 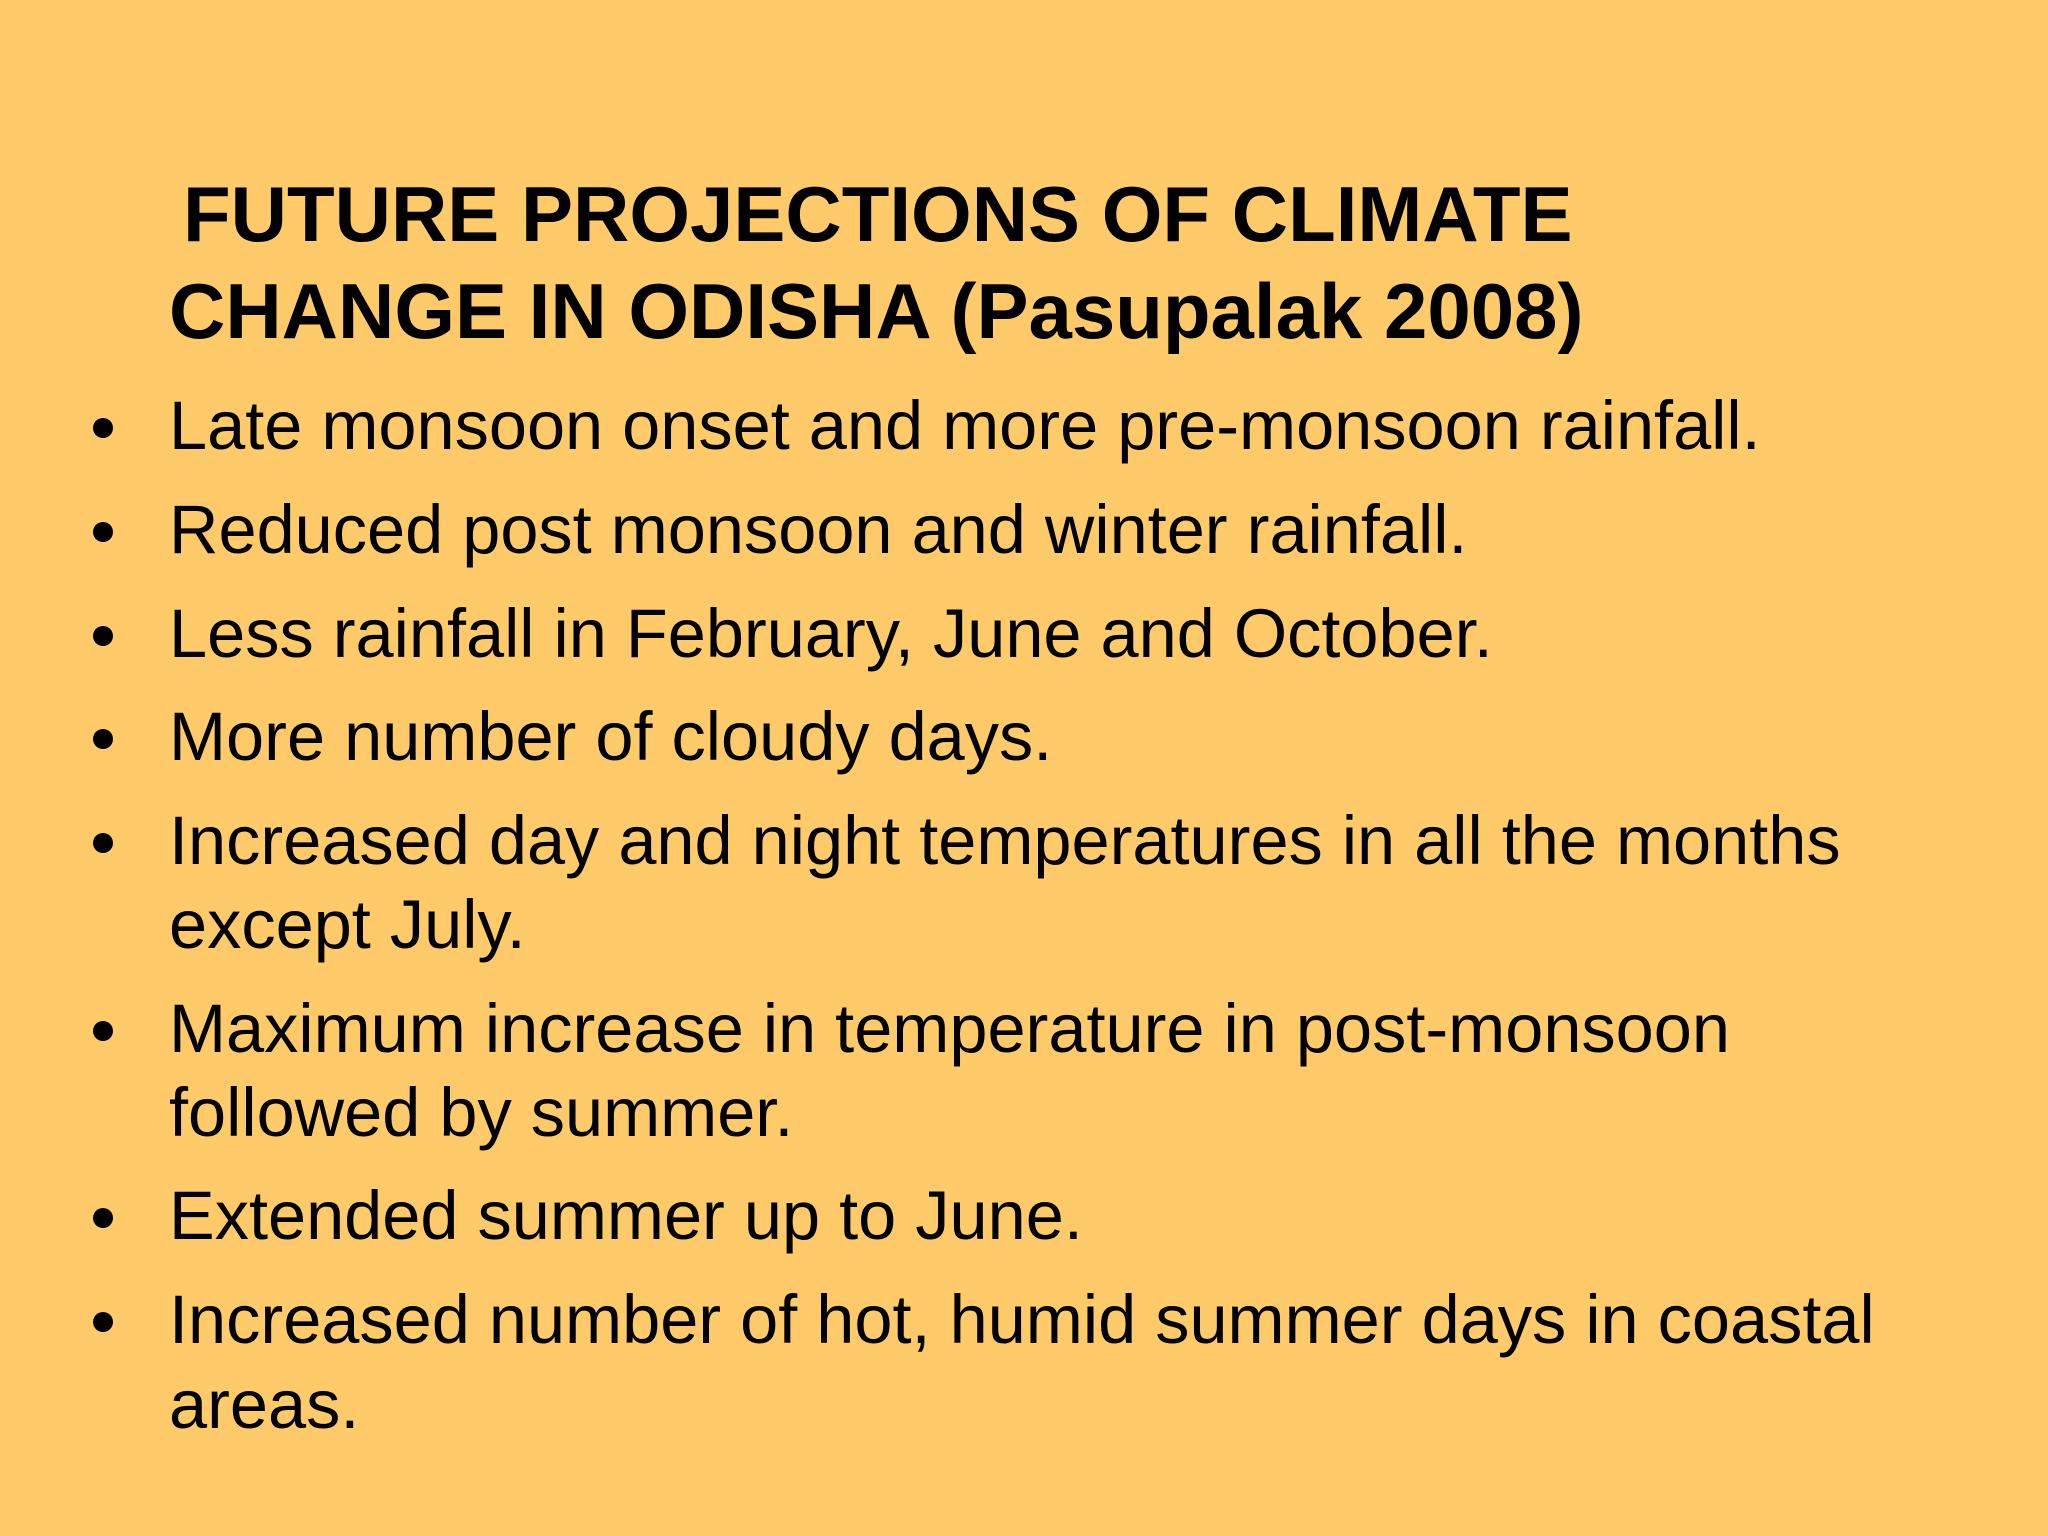 I want to click on title-line-1: FUTURE PROJECTIONS OF CLIMATE, so click(x=878, y=214).